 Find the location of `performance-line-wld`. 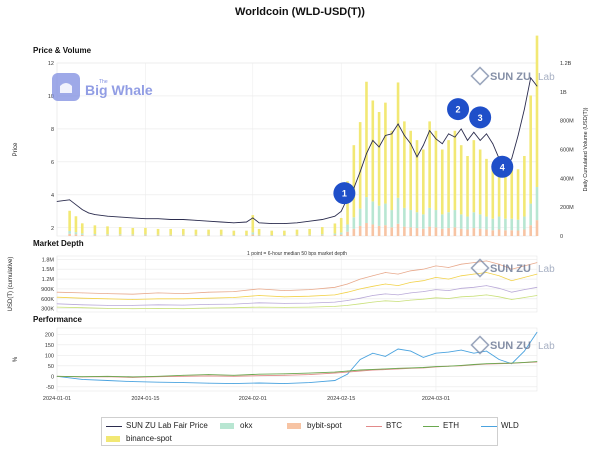

performance-line-wld is located at coordinates (297, 358).